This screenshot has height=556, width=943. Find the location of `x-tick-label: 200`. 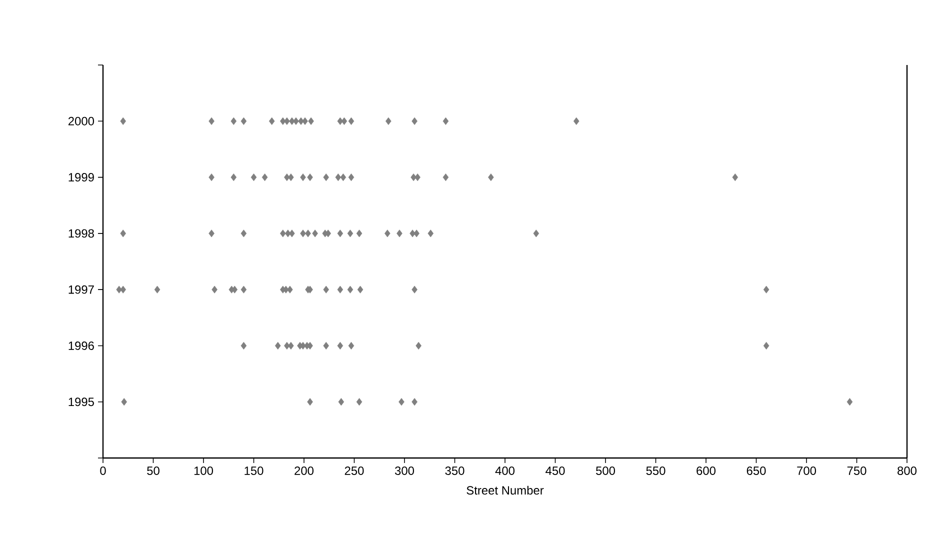

x-tick-label: 200 is located at coordinates (304, 470).